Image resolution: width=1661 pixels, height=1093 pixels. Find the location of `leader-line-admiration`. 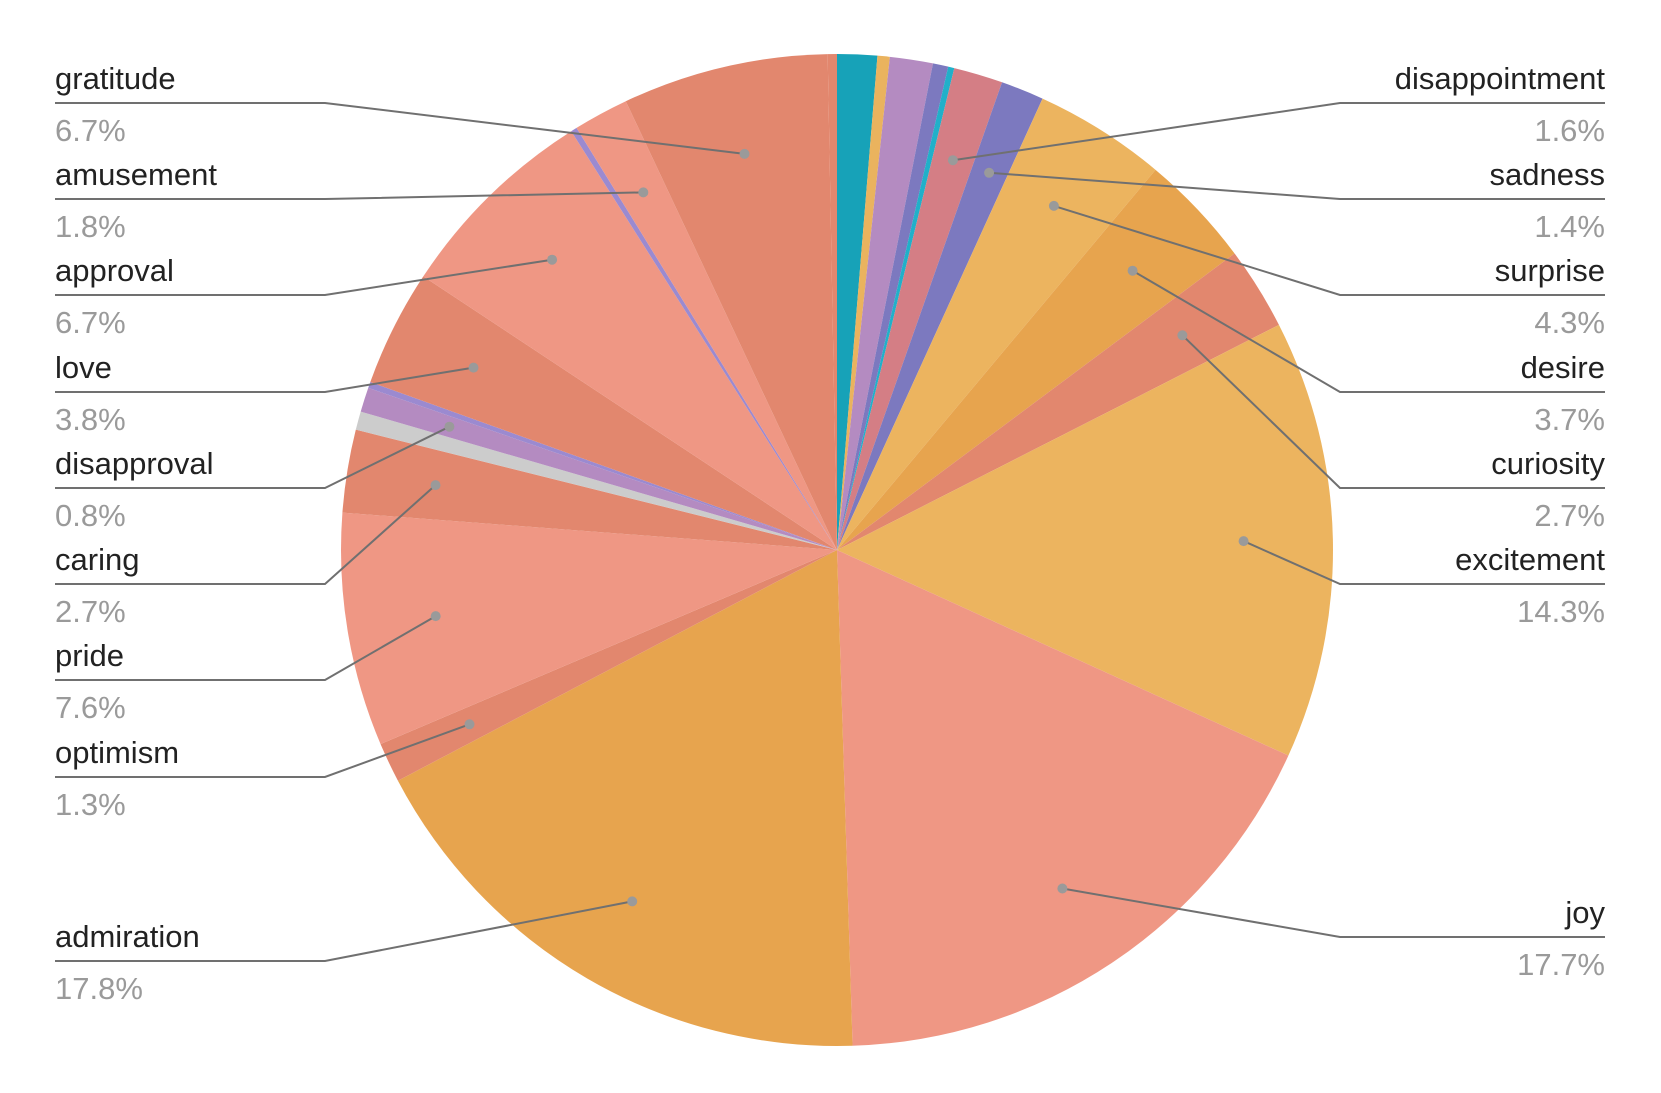

leader-line-admiration is located at coordinates (344, 931).